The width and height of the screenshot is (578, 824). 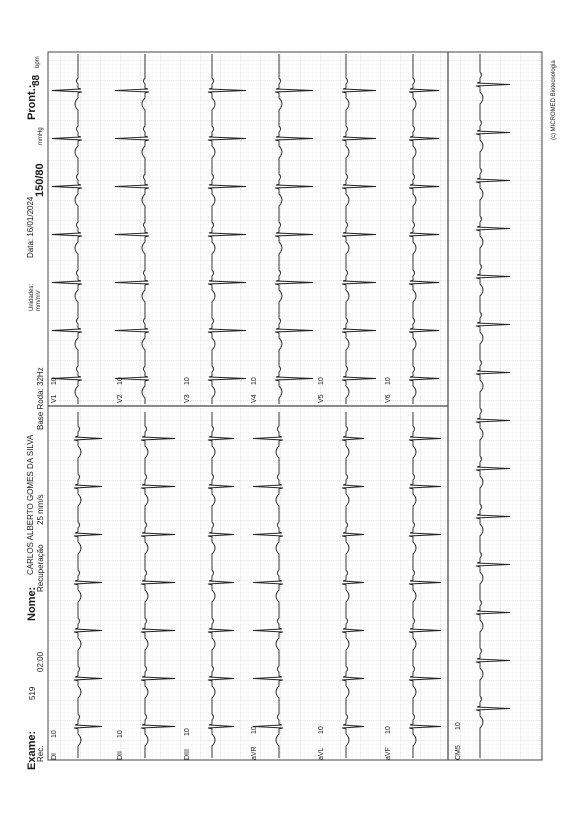 I want to click on blood-pressure: 150/80, so click(x=40, y=180).